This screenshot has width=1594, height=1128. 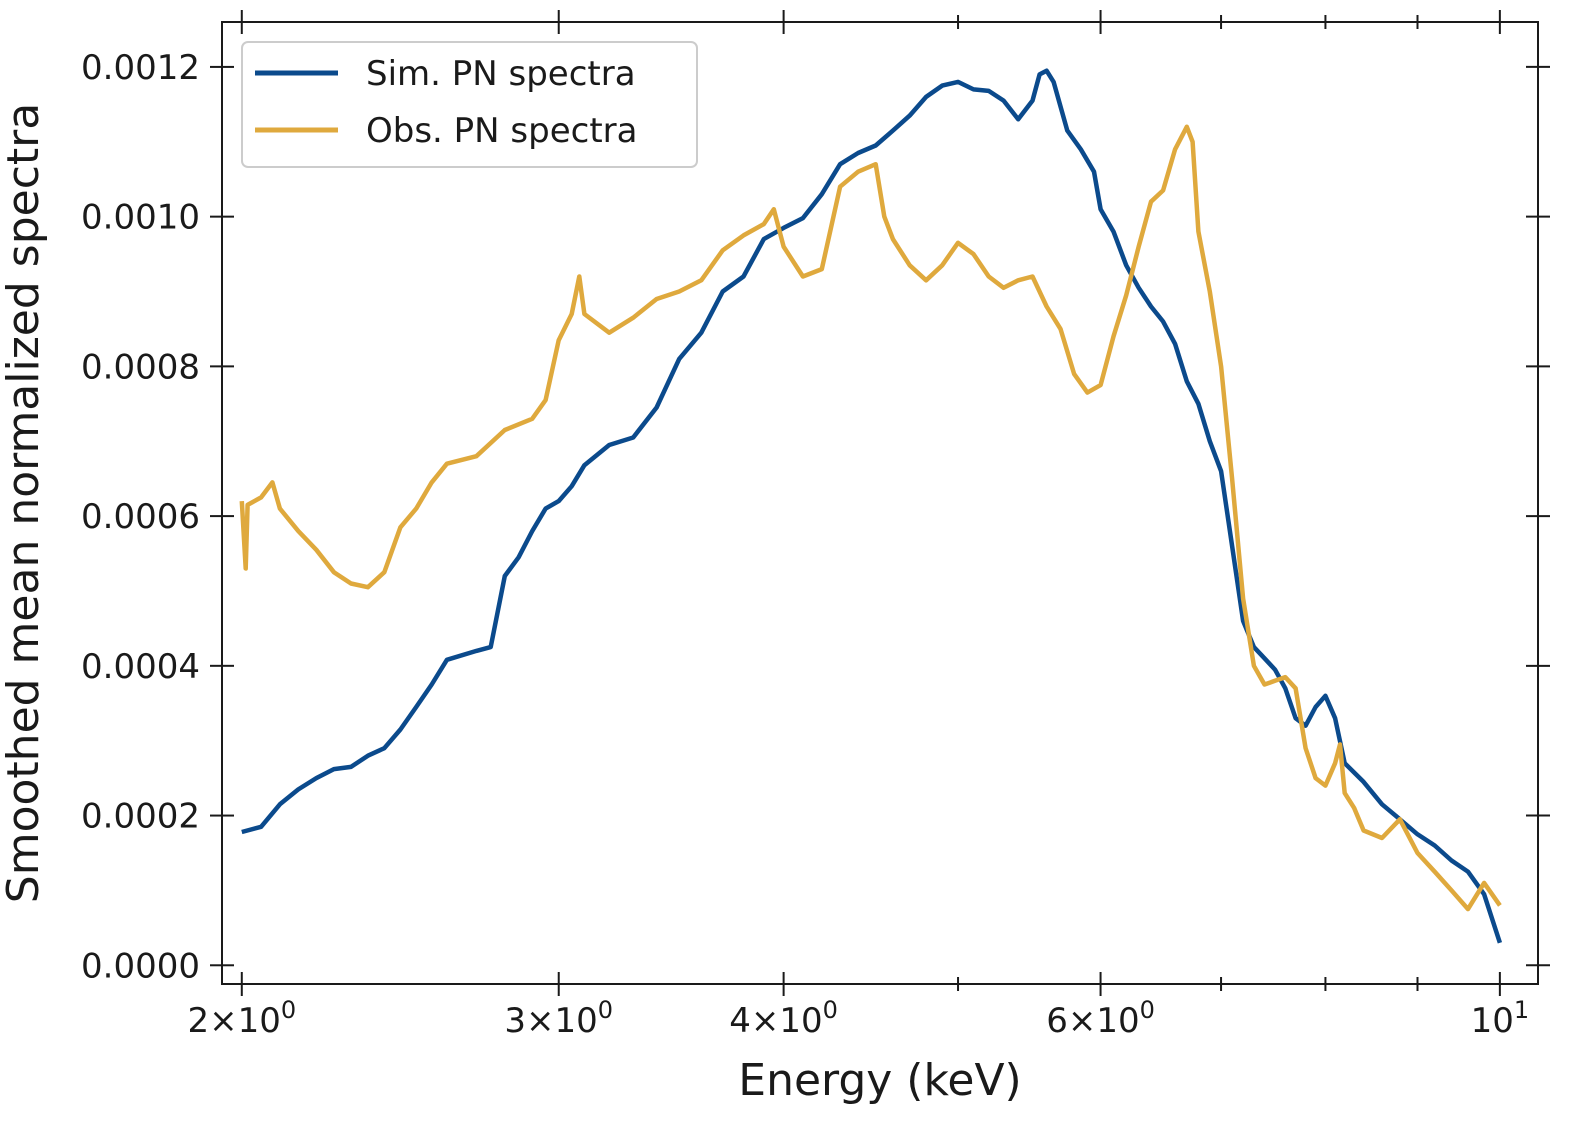 I want to click on x-tick-label: 3×100, so click(x=558, y=1018).